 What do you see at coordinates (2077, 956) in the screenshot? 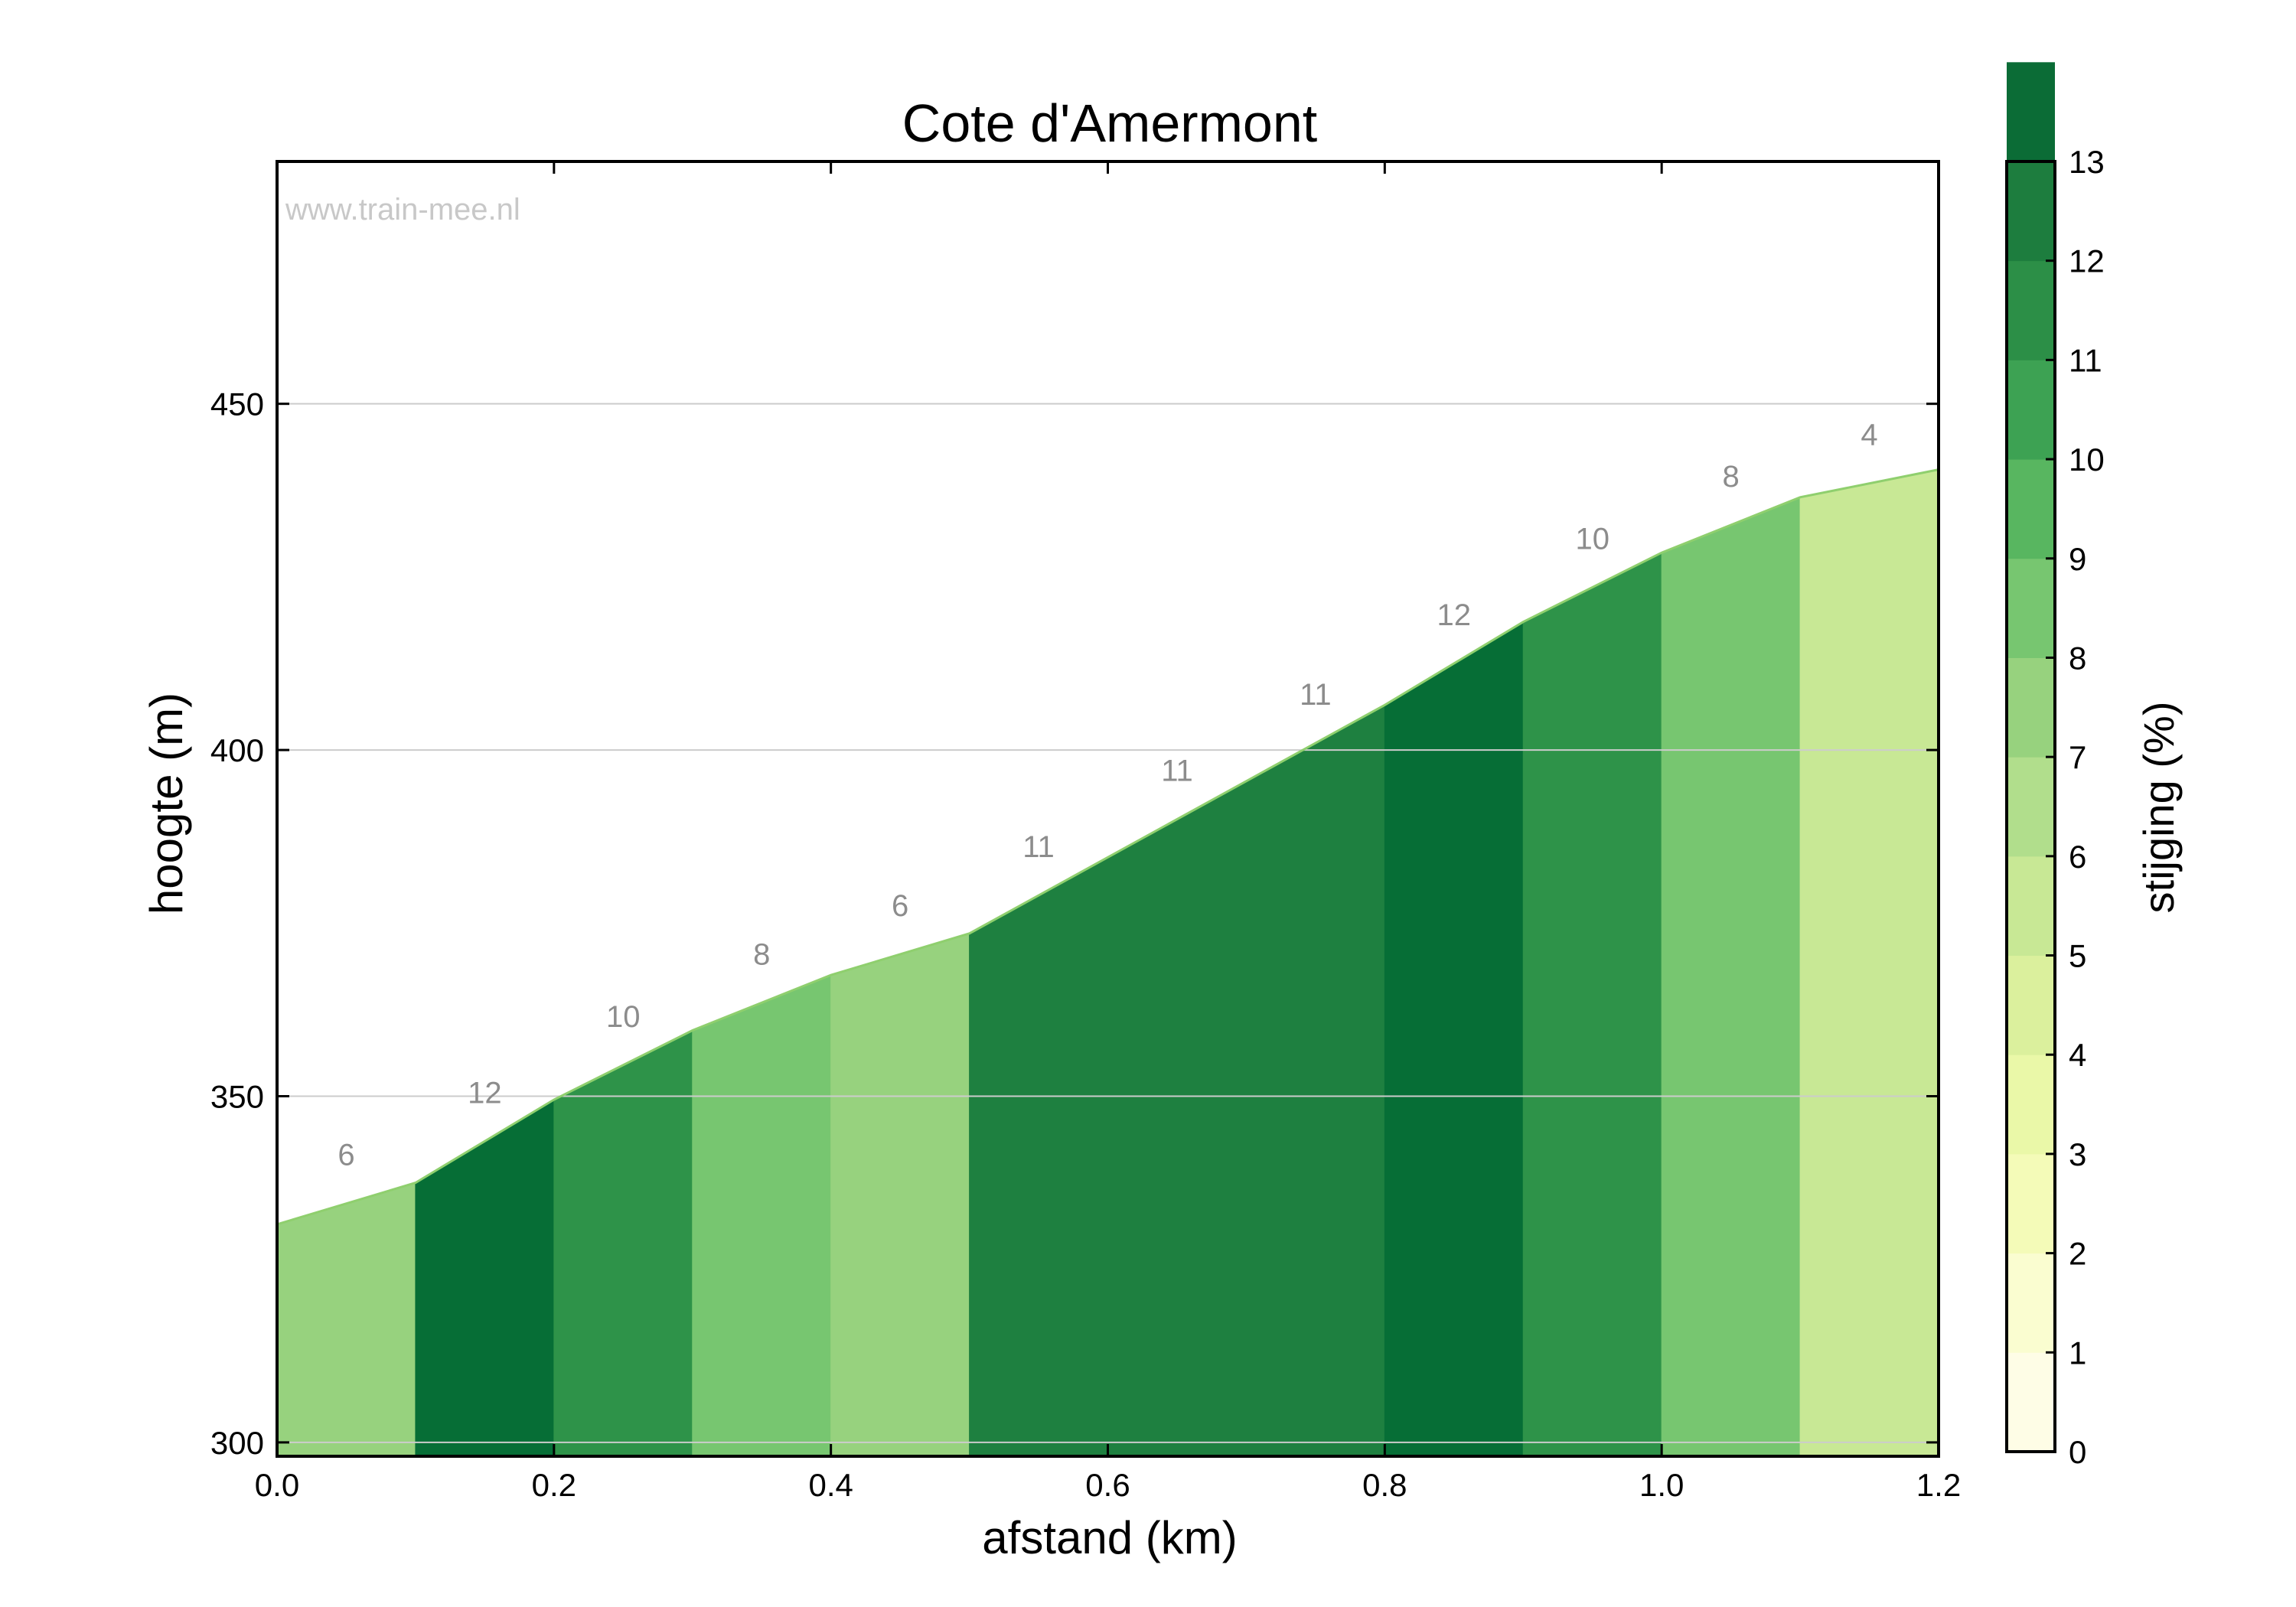
I see `colorbar-tick-label: 5` at bounding box center [2077, 956].